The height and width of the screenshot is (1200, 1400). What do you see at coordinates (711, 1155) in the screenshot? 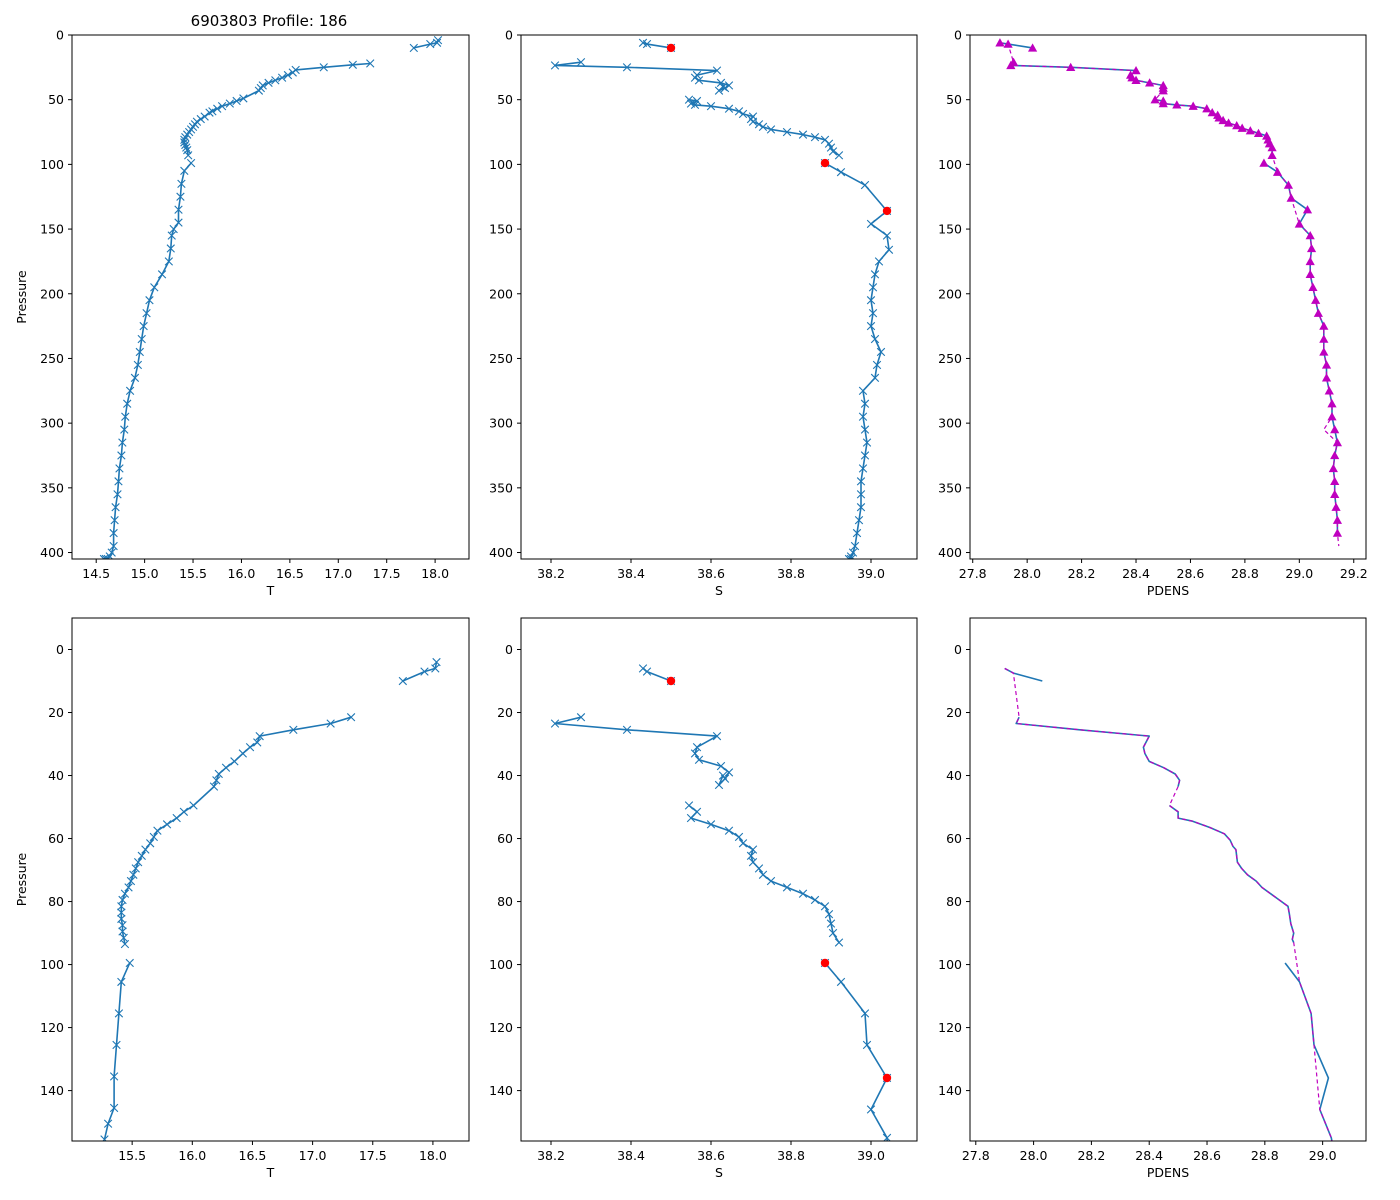
I see `x-tick-label: 38.6` at bounding box center [711, 1155].